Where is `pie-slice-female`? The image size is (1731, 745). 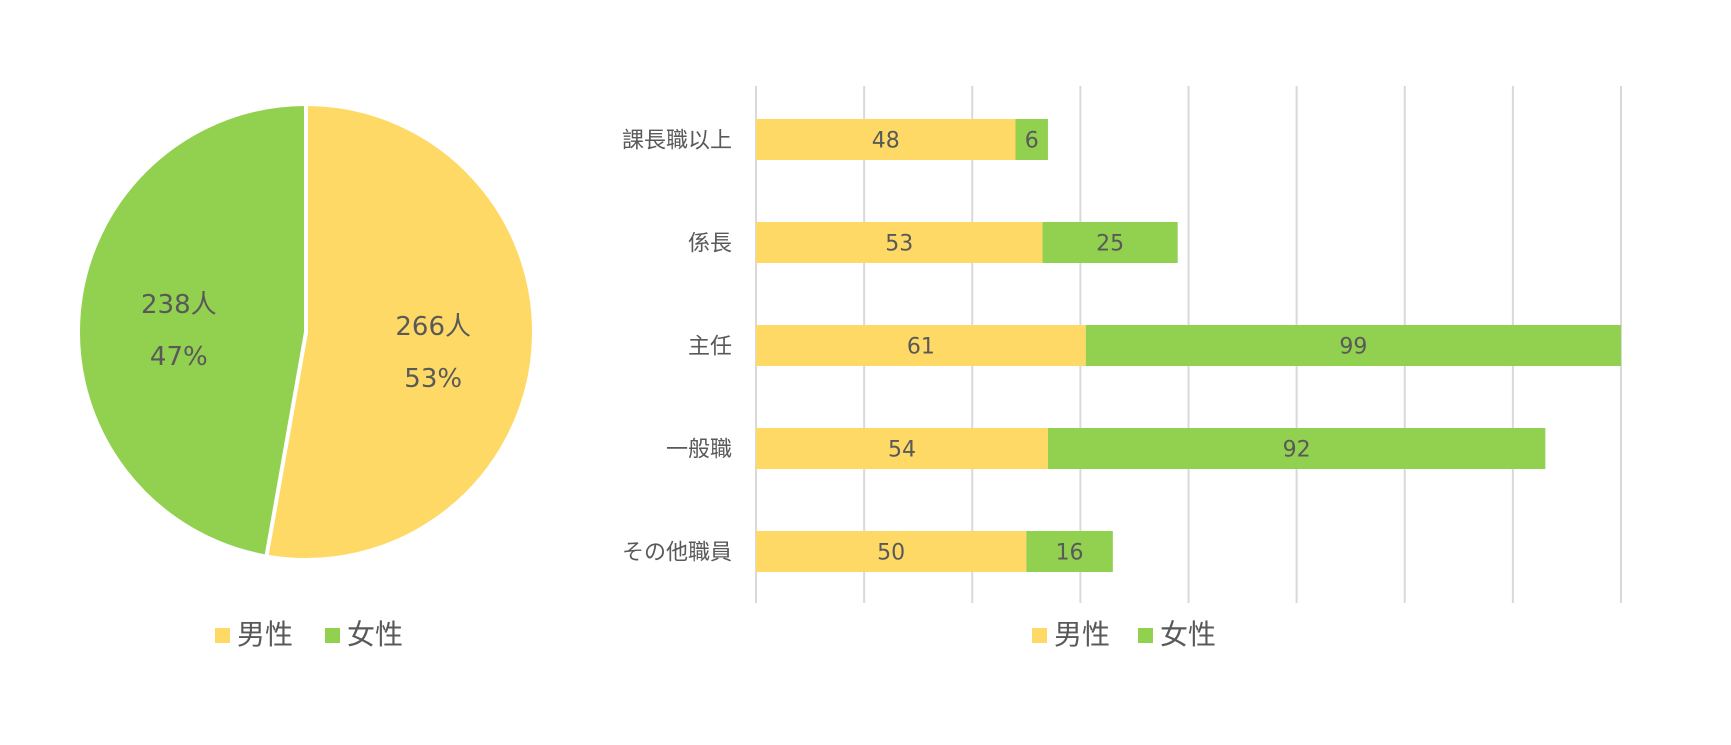 pie-slice-female is located at coordinates (192, 330).